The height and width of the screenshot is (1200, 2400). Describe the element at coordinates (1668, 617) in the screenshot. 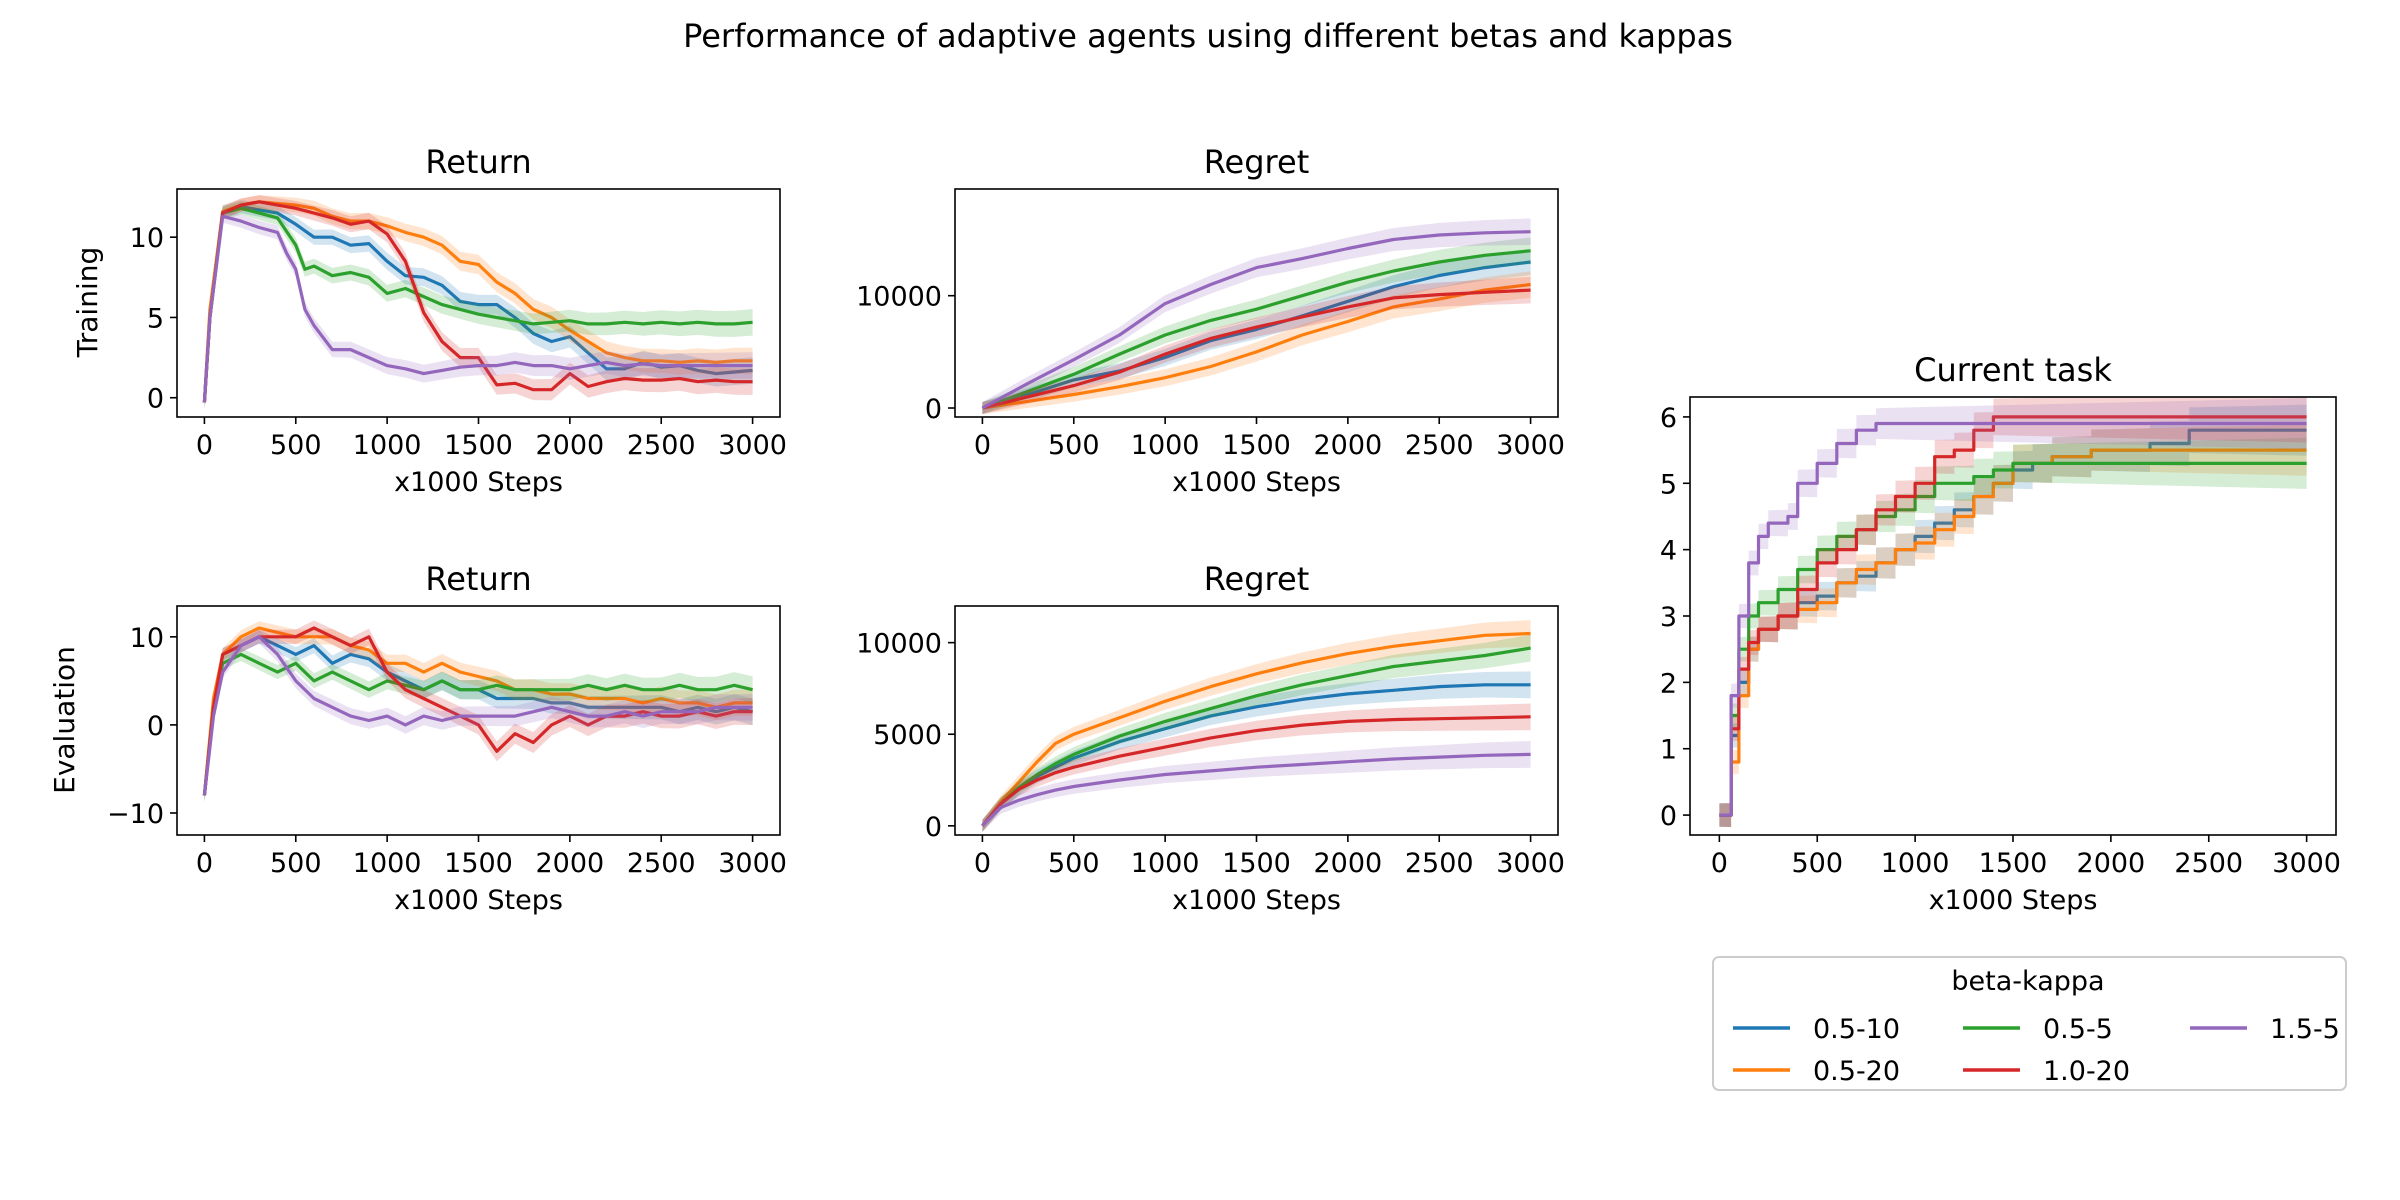

I see `y-tick-label: 3` at that location.